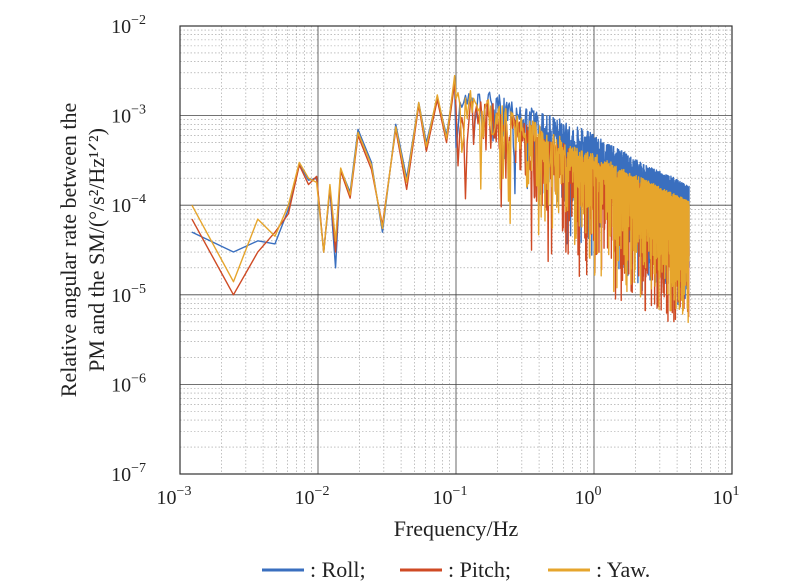 This screenshot has height=587, width=800. What do you see at coordinates (338, 569) in the screenshot?
I see `legend-label: : Roll;` at bounding box center [338, 569].